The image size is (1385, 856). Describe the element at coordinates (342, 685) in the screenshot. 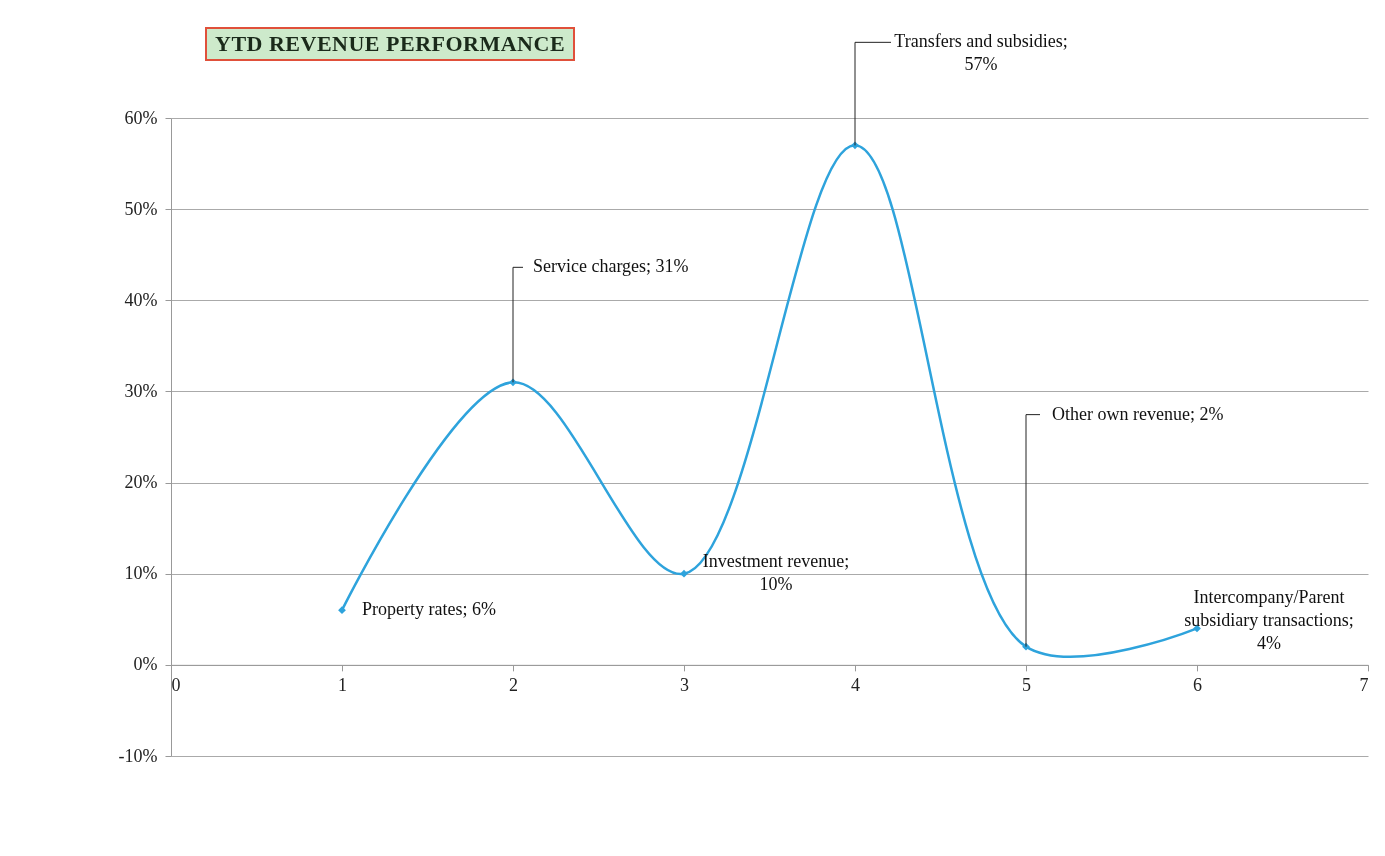

I see `x-tick-label: 1` at that location.